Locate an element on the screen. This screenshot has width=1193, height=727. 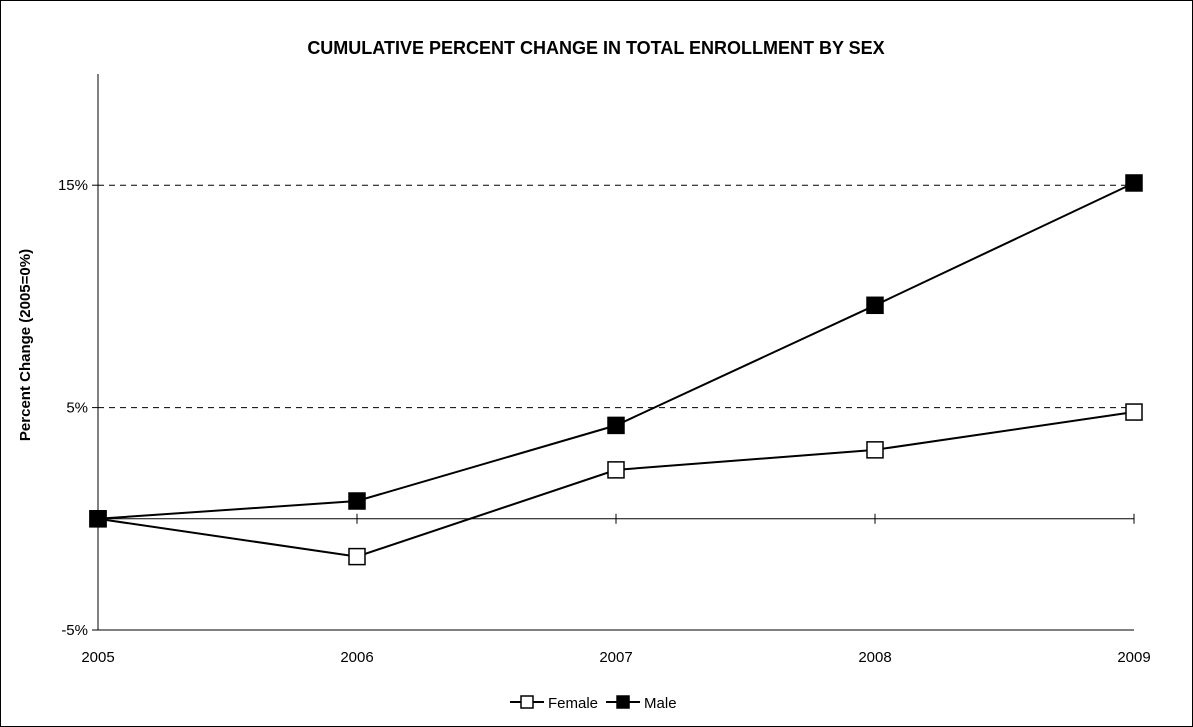
y-axis-label: Percent Change (2005=0%) is located at coordinates (25, 345).